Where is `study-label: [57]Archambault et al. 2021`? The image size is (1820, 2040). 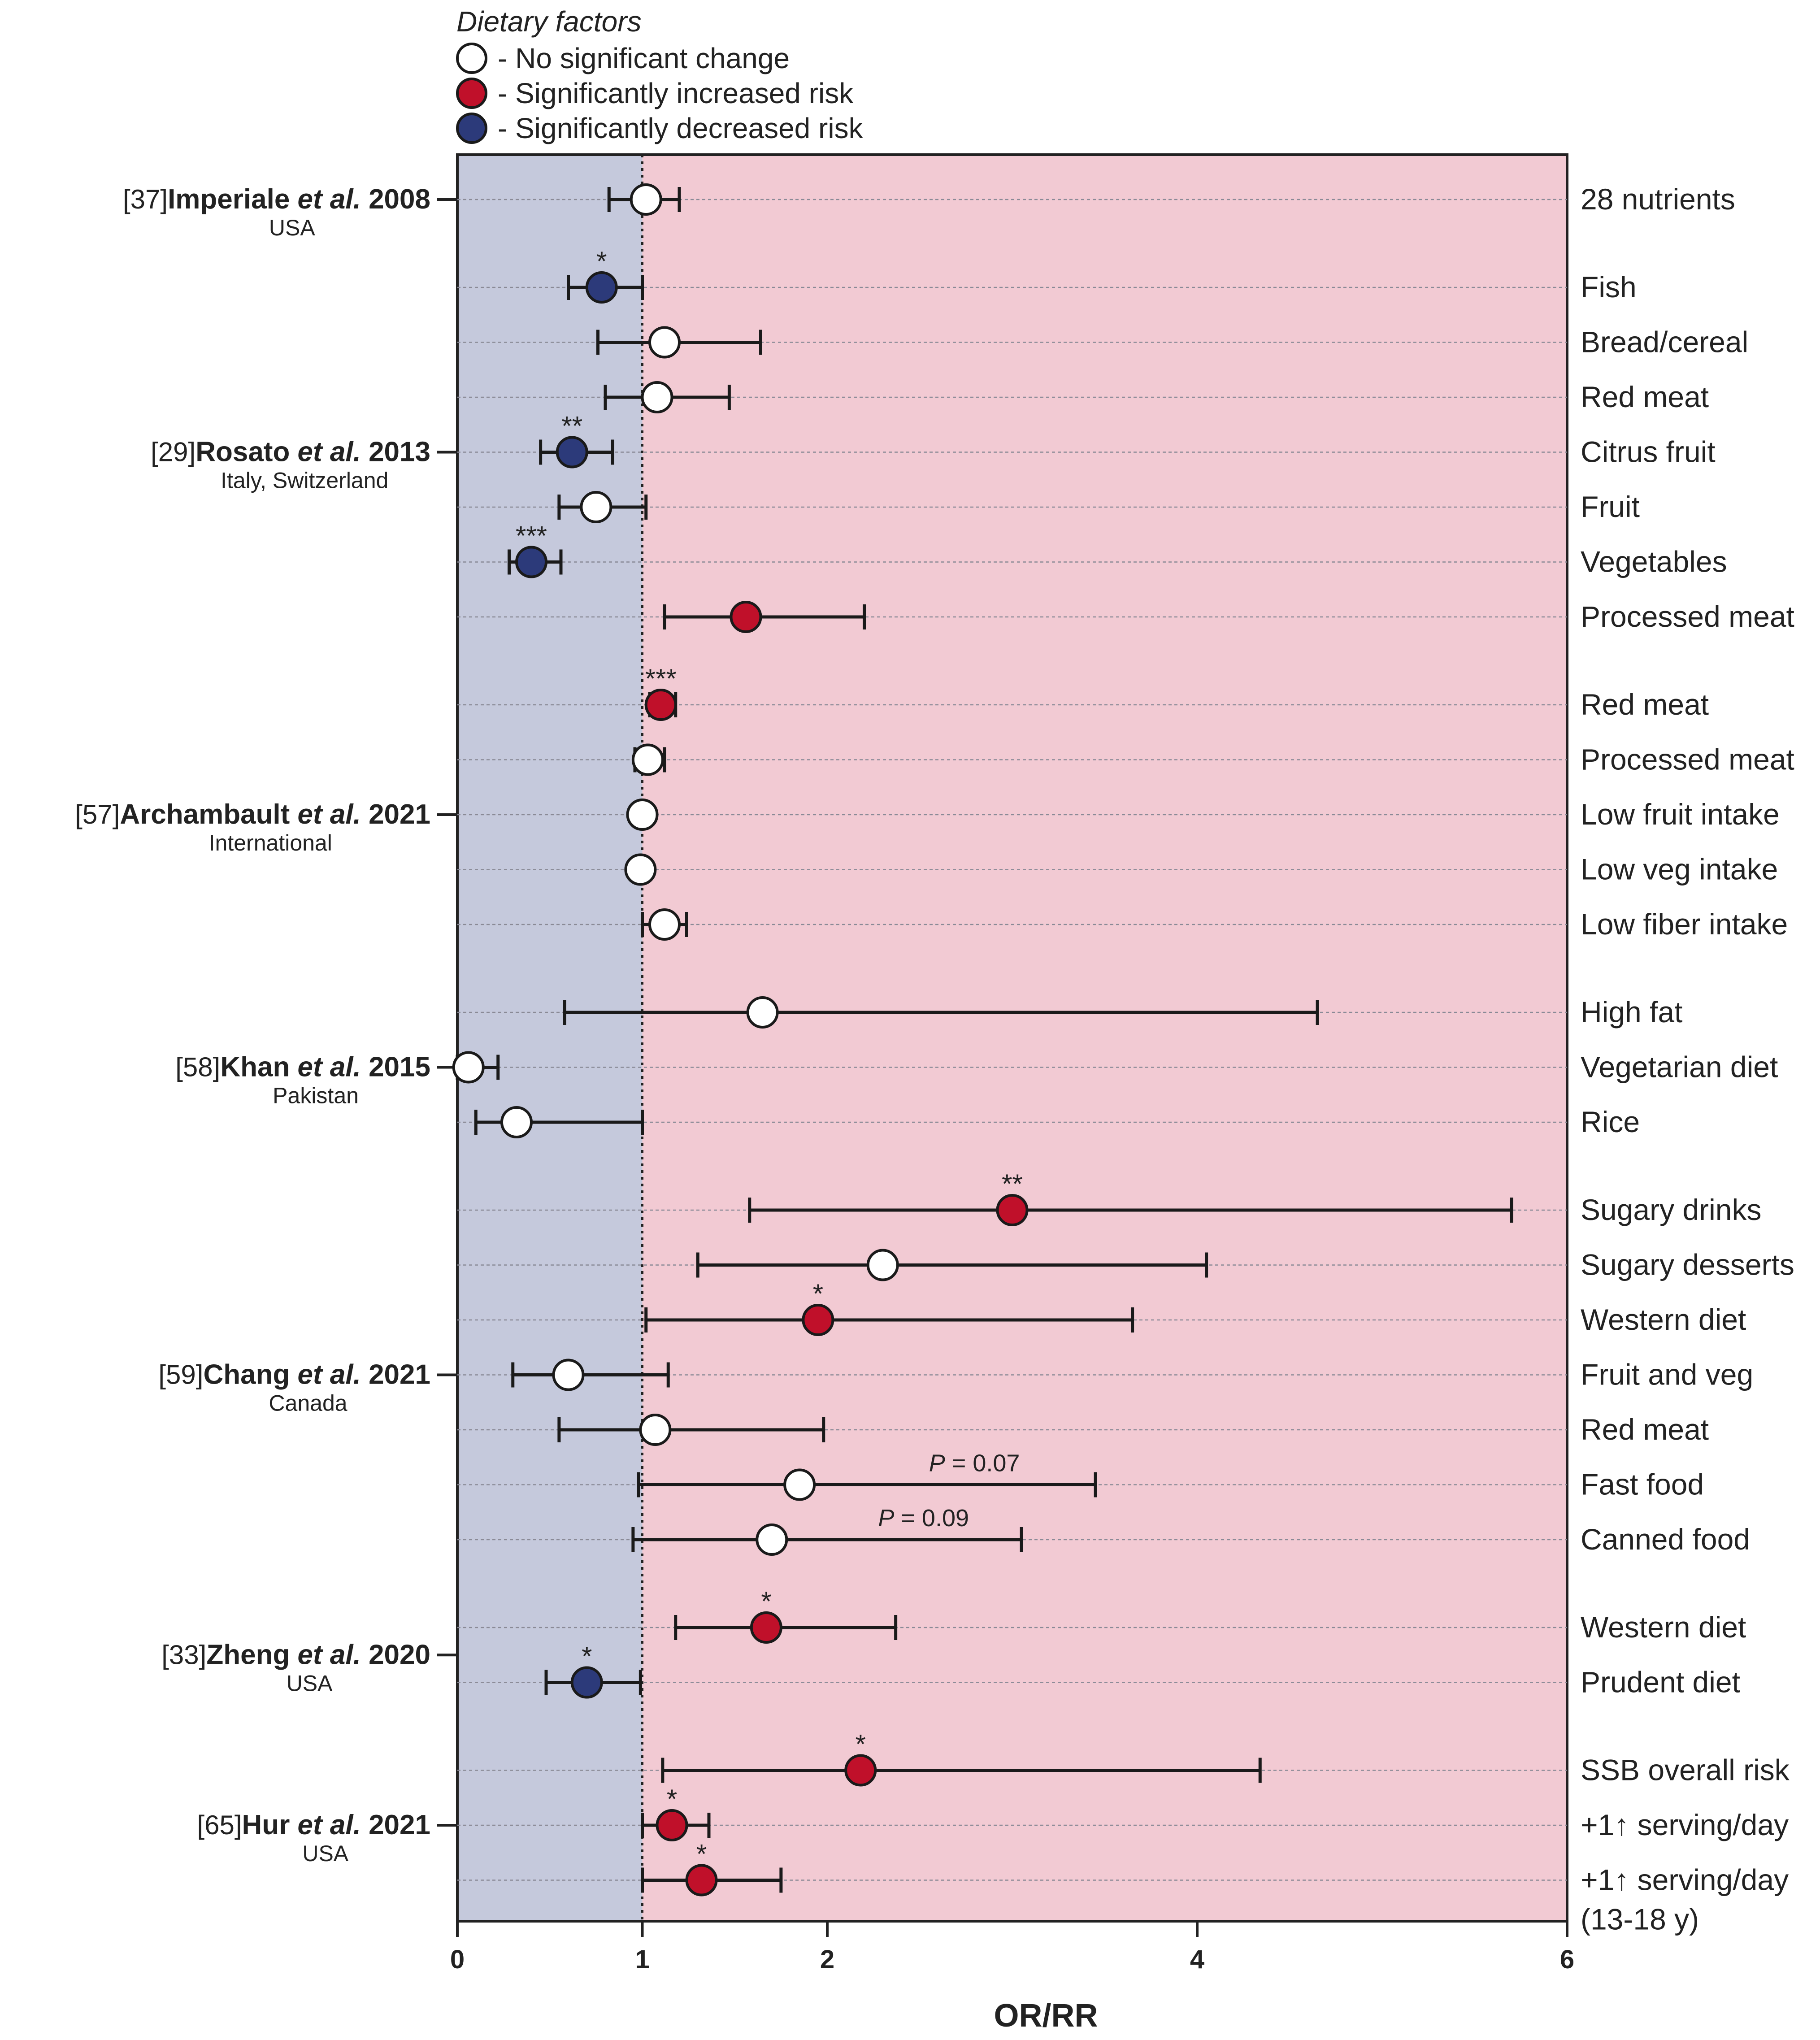 study-label: [57]Archambault et al. 2021 is located at coordinates (253, 814).